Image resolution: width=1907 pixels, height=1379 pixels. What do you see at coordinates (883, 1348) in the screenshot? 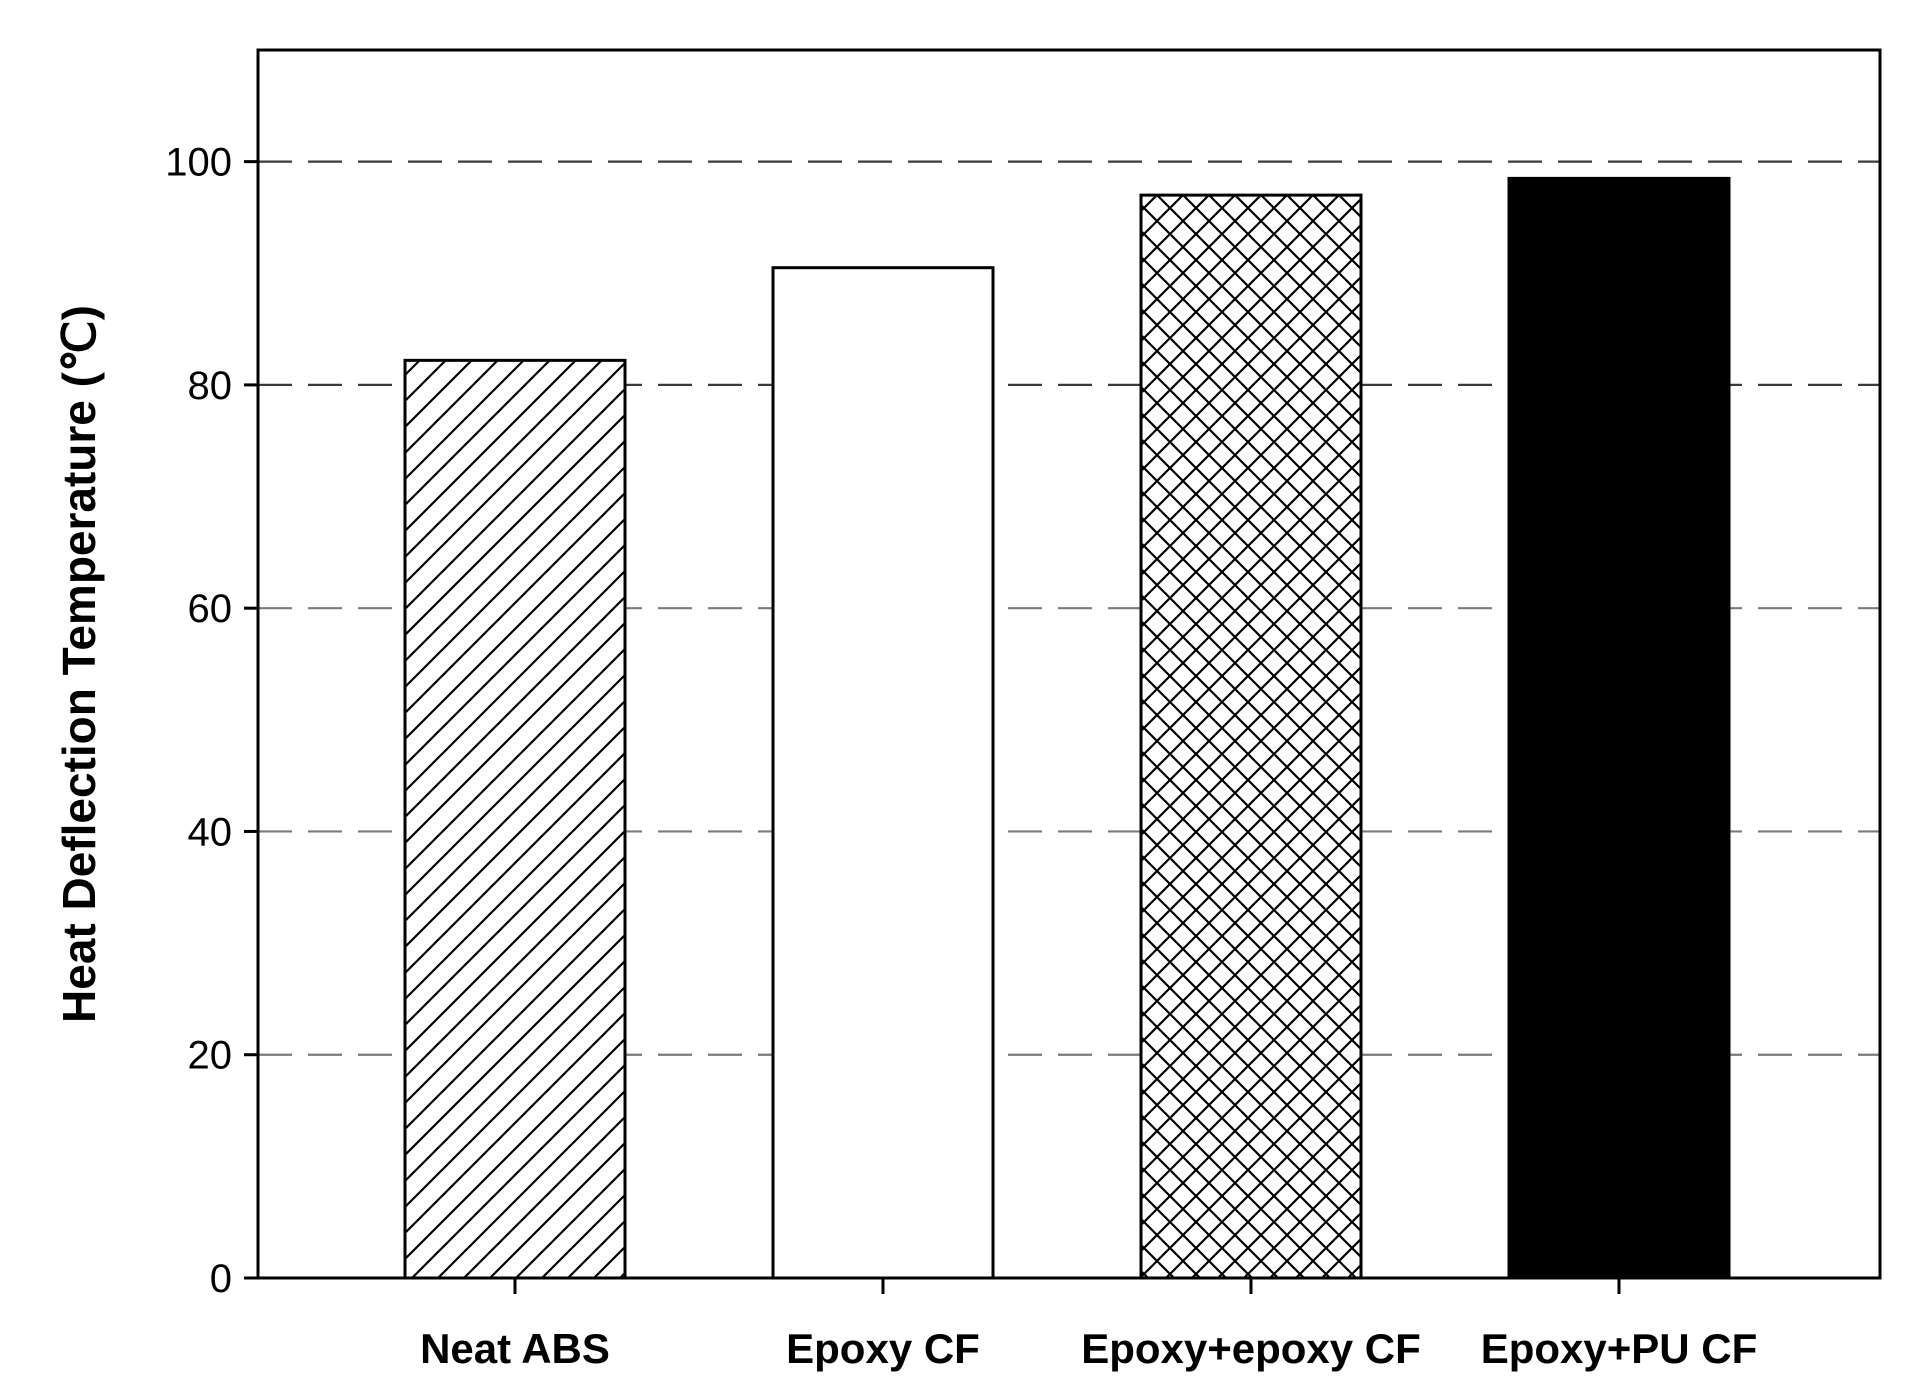
I see `x-category-label: Epoxy CF` at bounding box center [883, 1348].